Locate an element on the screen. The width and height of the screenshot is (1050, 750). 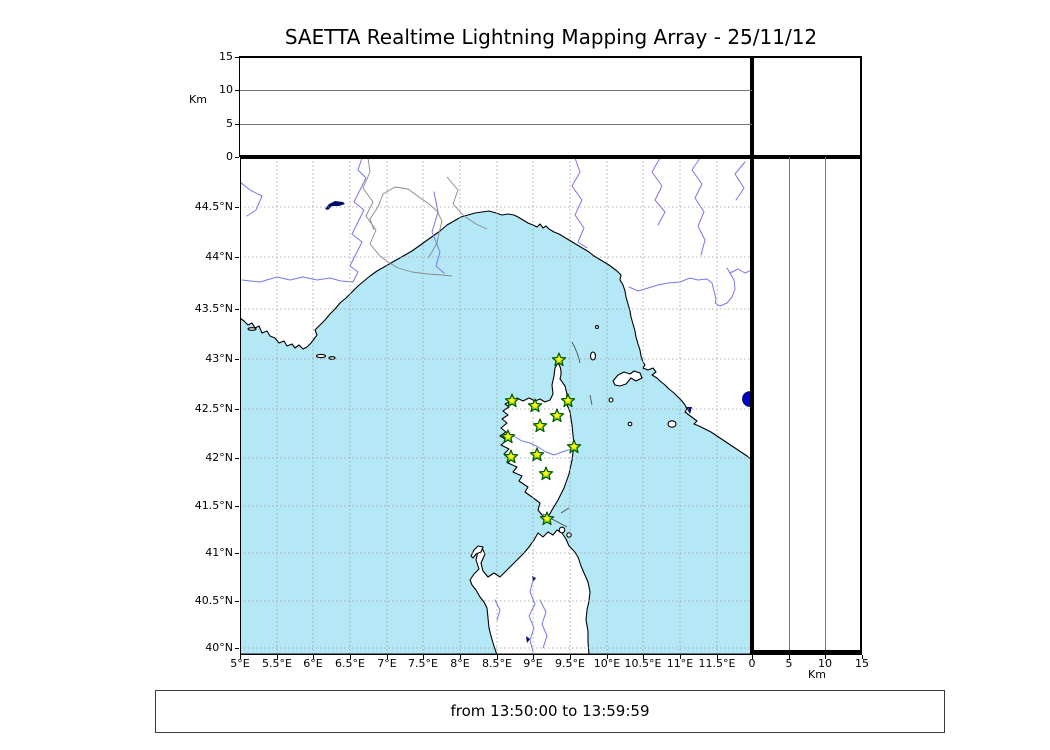
gorgona-island is located at coordinates (597, 327).